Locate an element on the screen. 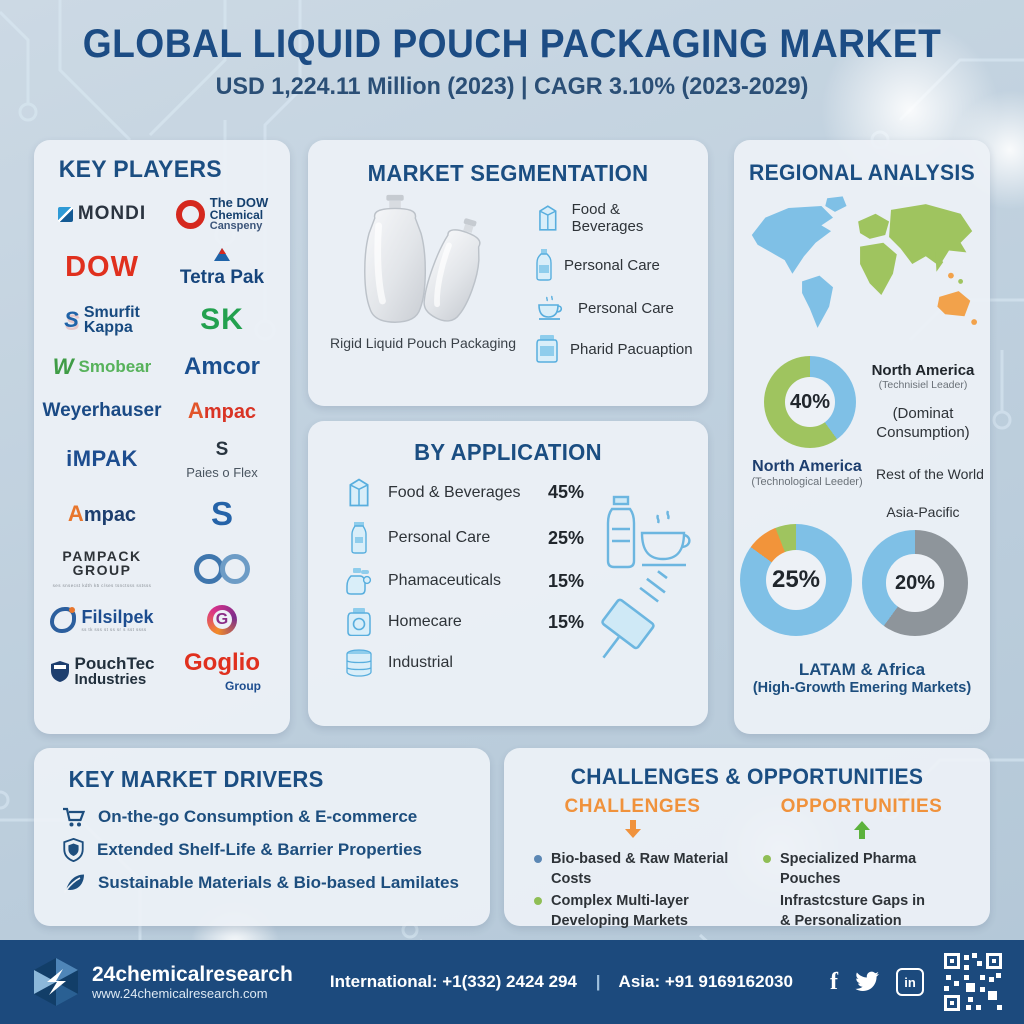 The image size is (1024, 1024). opportunity-bullet: Specialized Pharma Pouches is located at coordinates (869, 869).